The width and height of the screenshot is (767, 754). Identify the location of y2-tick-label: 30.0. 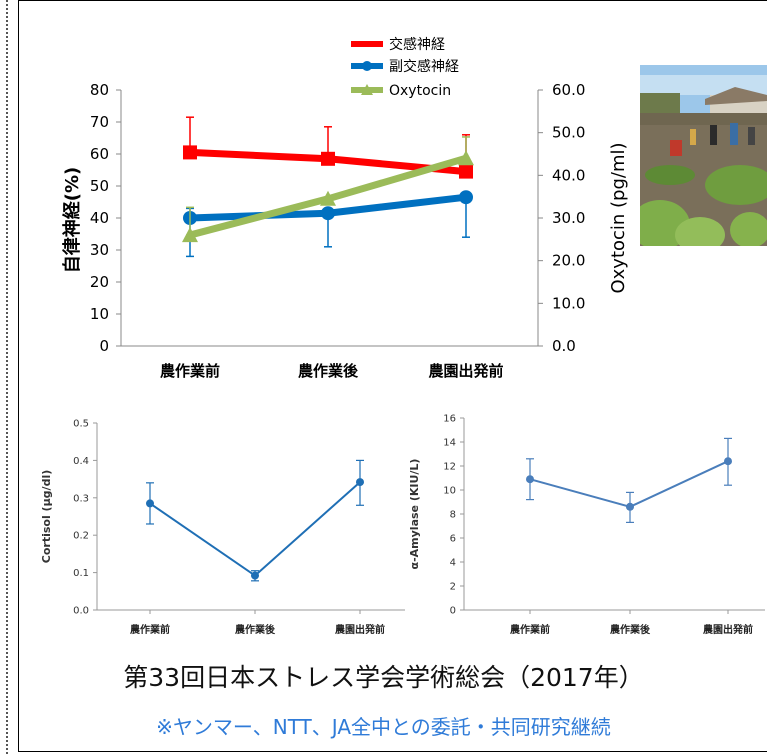
(568, 218).